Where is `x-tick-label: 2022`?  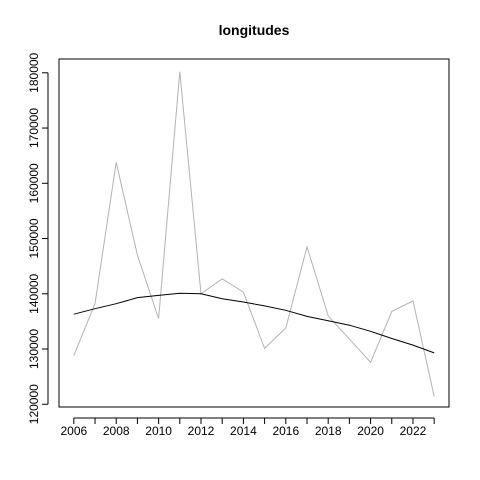
x-tick-label: 2022 is located at coordinates (413, 431).